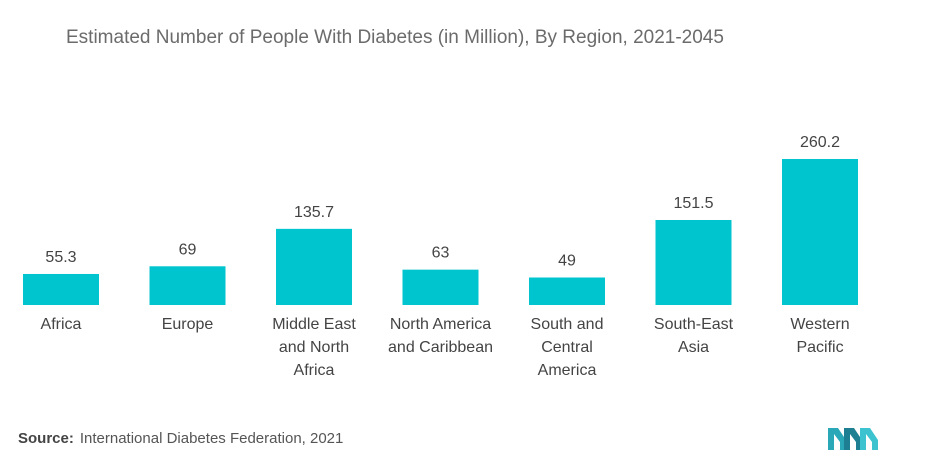  What do you see at coordinates (60, 257) in the screenshot?
I see `data-label-0: 55.3` at bounding box center [60, 257].